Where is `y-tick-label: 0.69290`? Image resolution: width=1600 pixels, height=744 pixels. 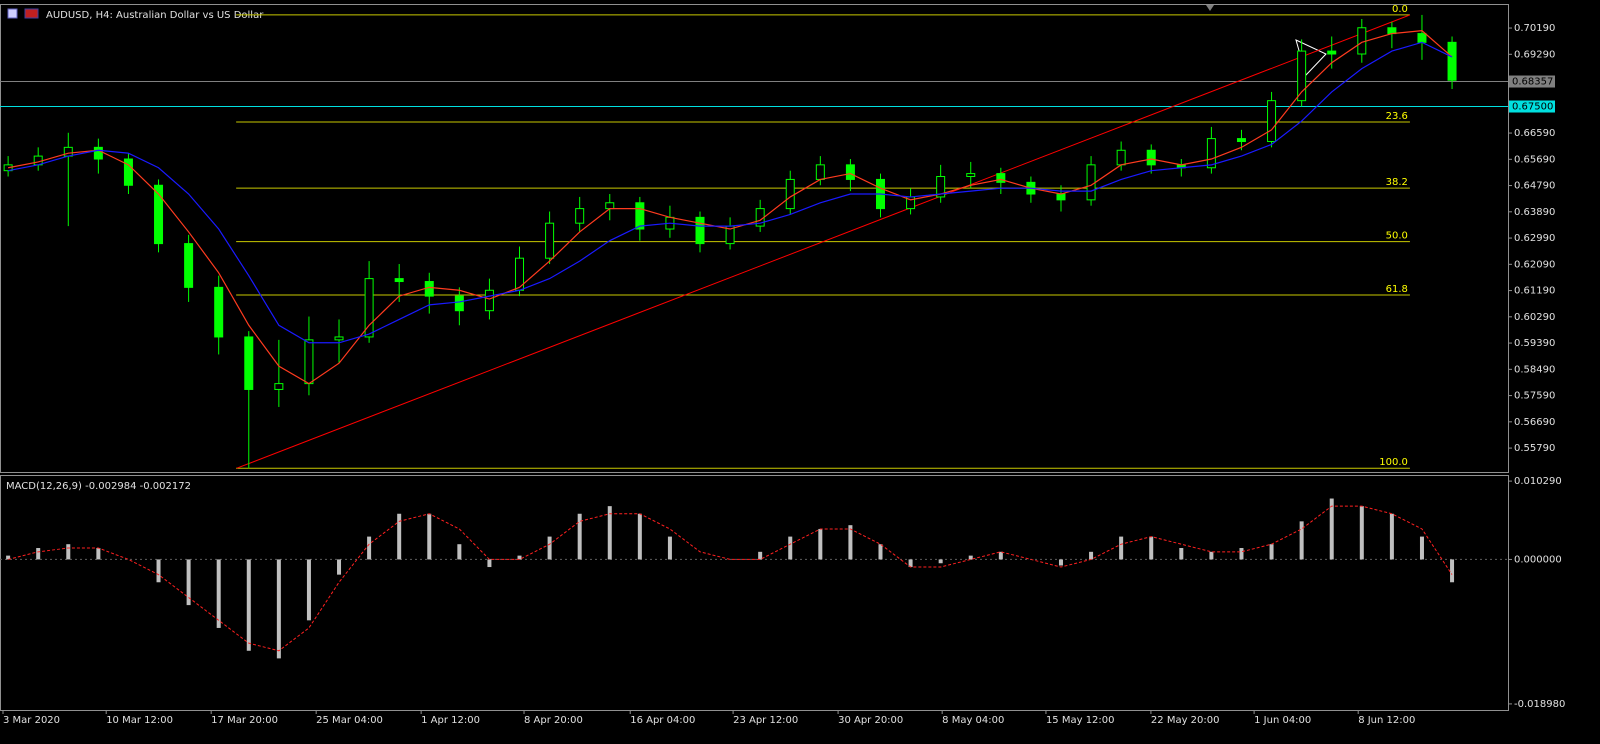
y-tick-label: 0.69290 is located at coordinates (1534, 54).